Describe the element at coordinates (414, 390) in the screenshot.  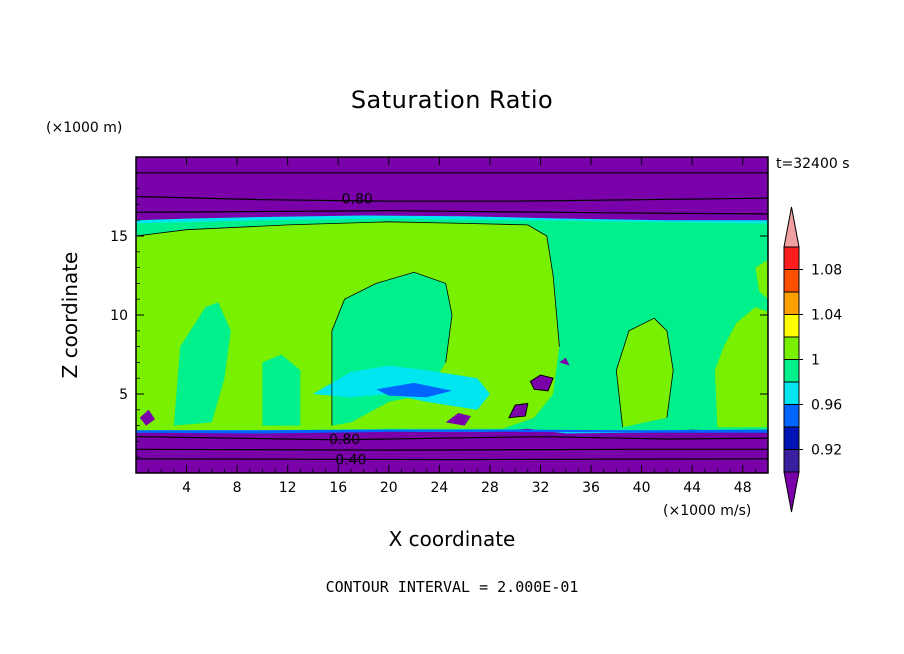
I see `mixed-layer-blue` at that location.